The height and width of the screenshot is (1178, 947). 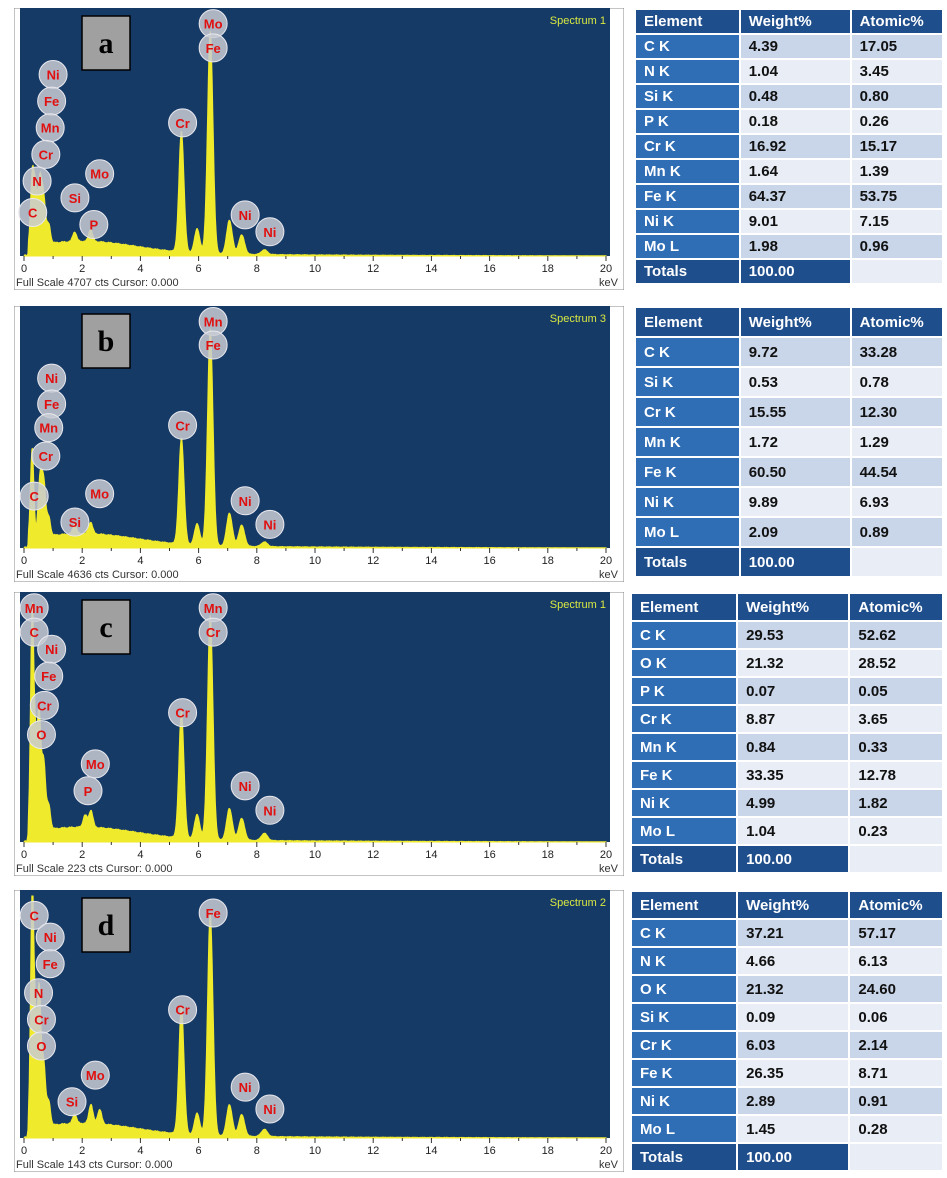 I want to click on x-tick-label: 6, so click(x=199, y=269).